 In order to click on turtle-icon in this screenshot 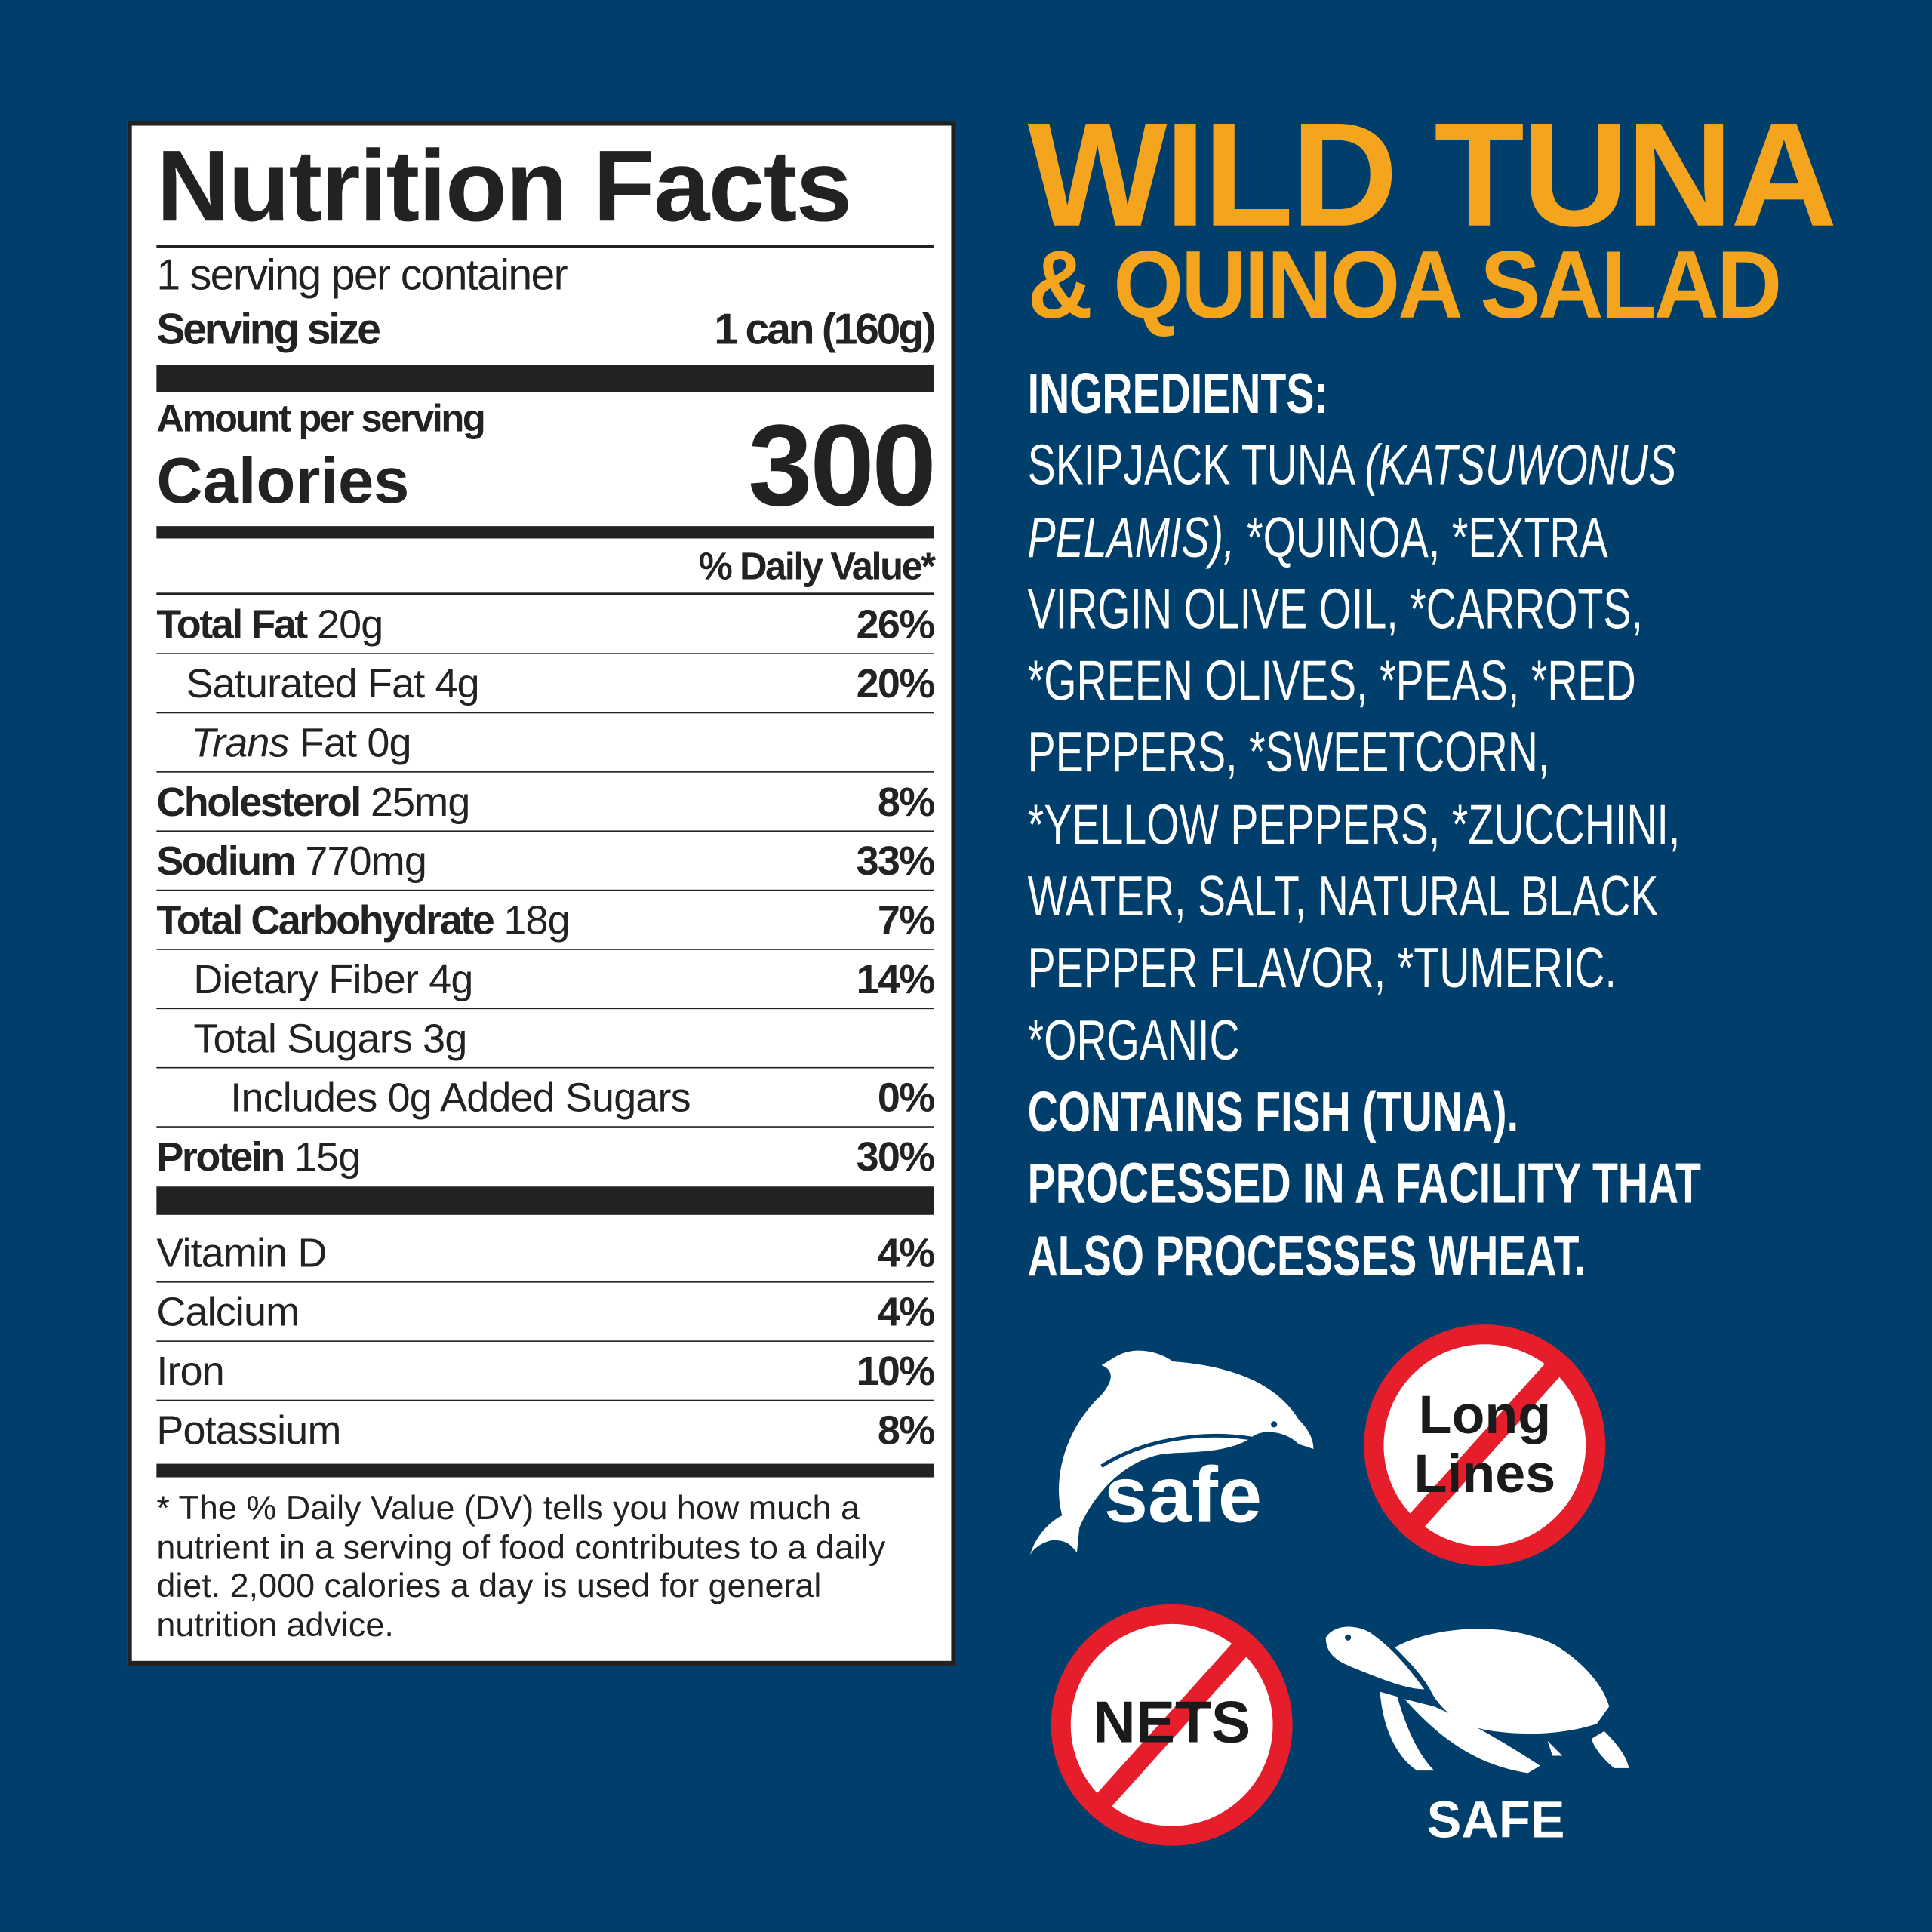, I will do `click(1477, 1700)`.